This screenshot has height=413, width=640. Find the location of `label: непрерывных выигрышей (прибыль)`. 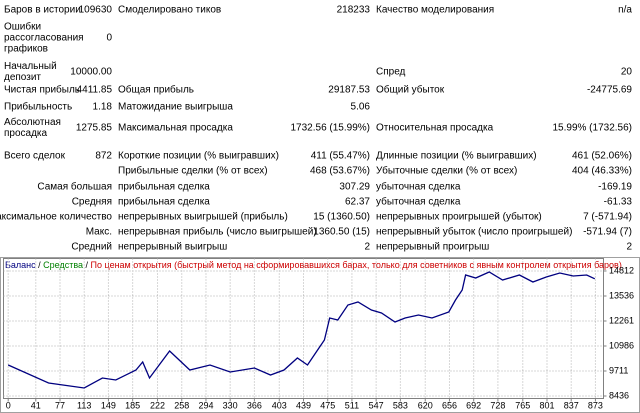

label: непрерывных выигрышей (прибыль) is located at coordinates (203, 217).